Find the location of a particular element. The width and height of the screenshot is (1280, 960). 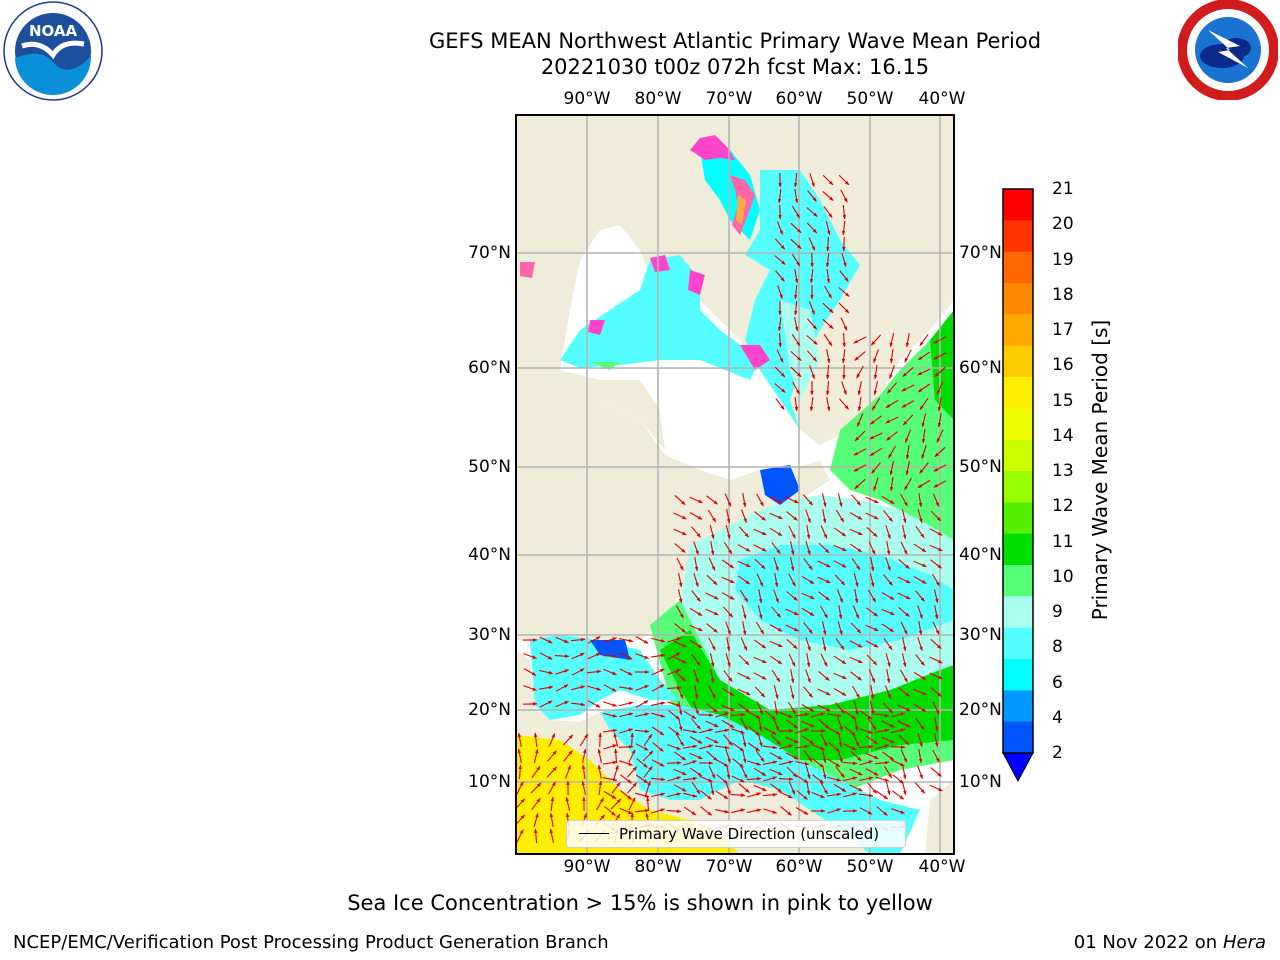

lon-tick-bottom: 50°W is located at coordinates (870, 867).